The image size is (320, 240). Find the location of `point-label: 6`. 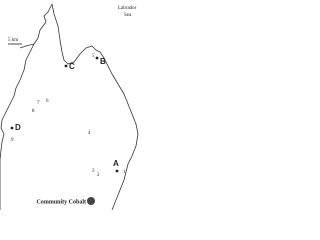

point-label: 6 is located at coordinates (47, 101).